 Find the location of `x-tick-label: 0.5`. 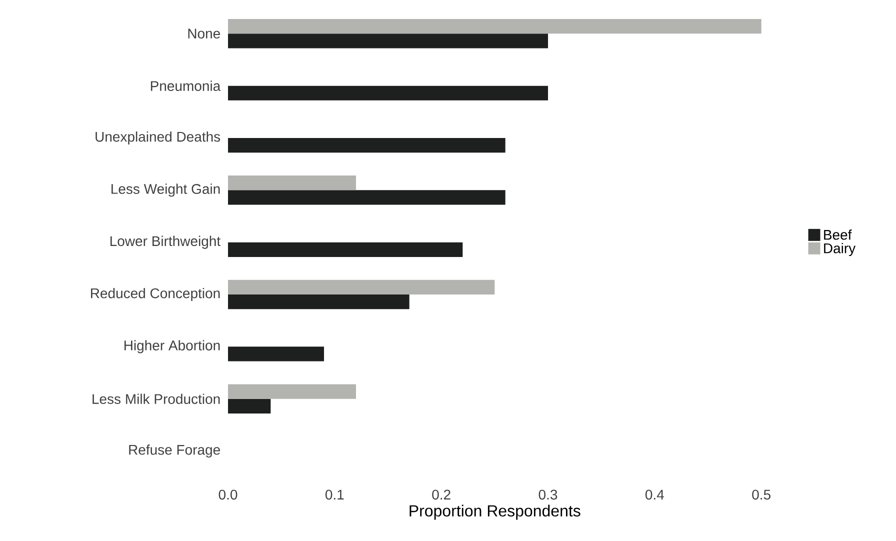

x-tick-label: 0.5 is located at coordinates (761, 495).